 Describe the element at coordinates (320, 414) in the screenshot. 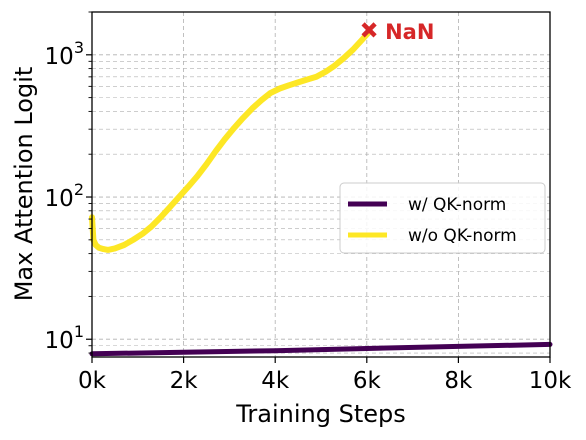

I see `x-axis-label: Training Steps` at that location.